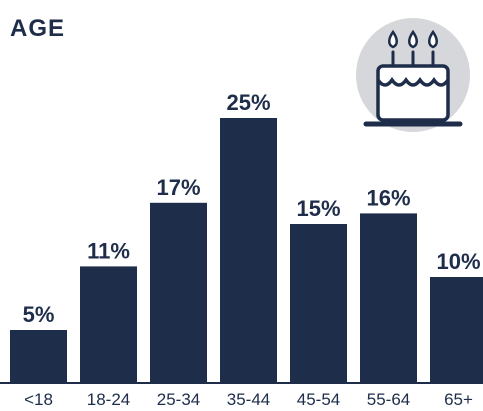 Image resolution: width=483 pixels, height=411 pixels. What do you see at coordinates (38, 356) in the screenshot?
I see `bar-<18` at bounding box center [38, 356].